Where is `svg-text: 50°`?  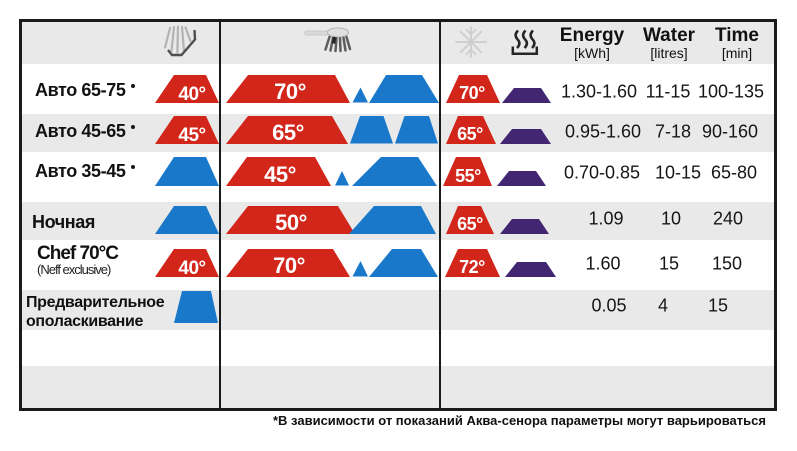 svg-text: 50° is located at coordinates (291, 222).